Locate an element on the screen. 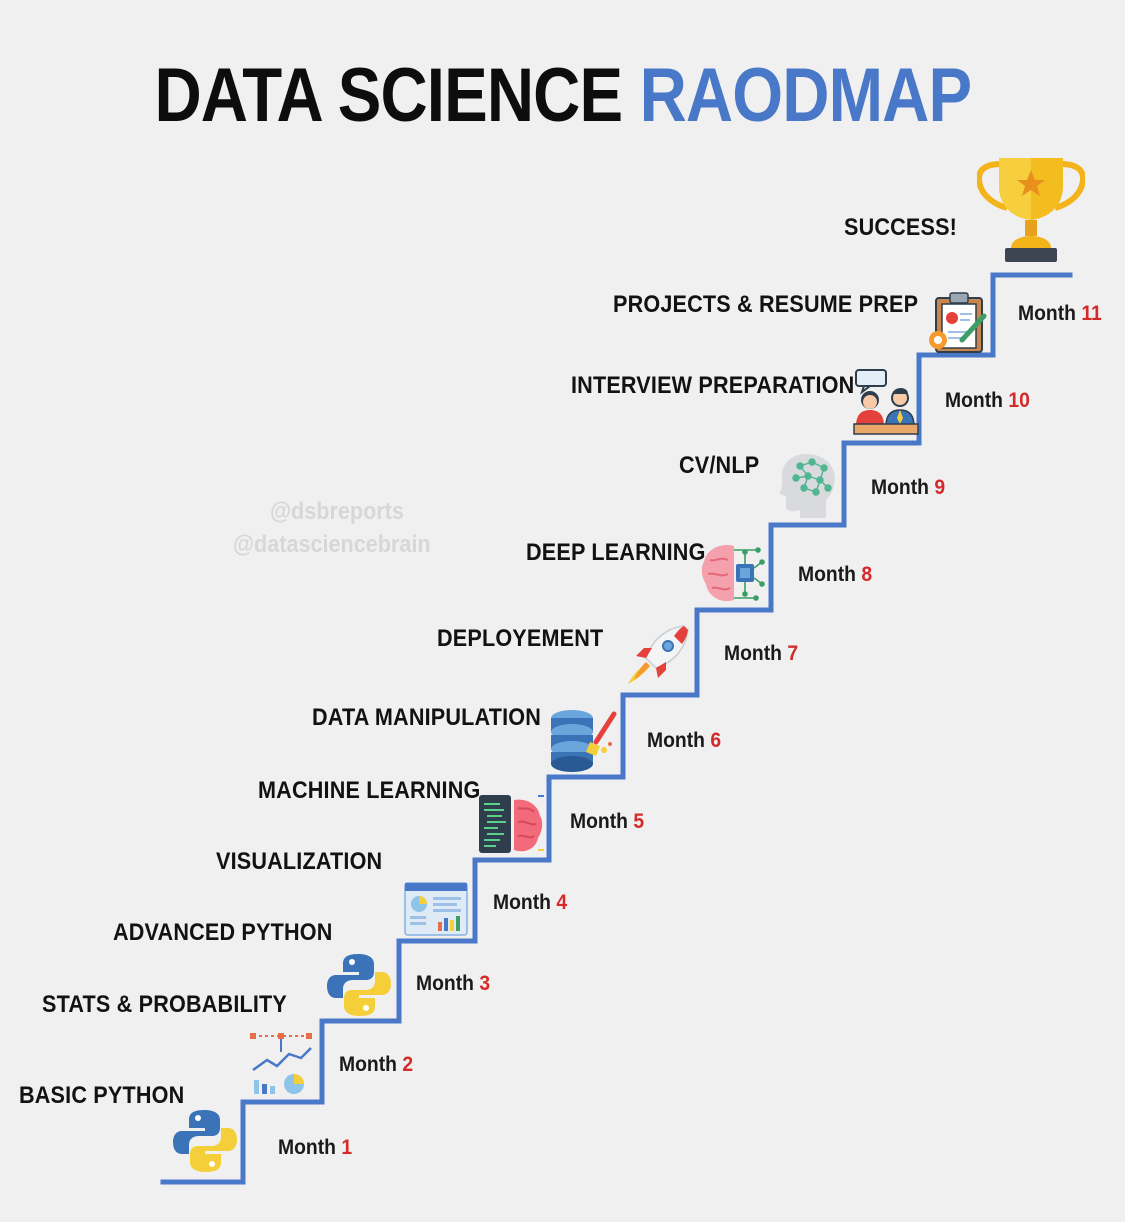 The width and height of the screenshot is (1125, 1222). step-label-deep-learning: DEEP LEARNING is located at coordinates (616, 552).